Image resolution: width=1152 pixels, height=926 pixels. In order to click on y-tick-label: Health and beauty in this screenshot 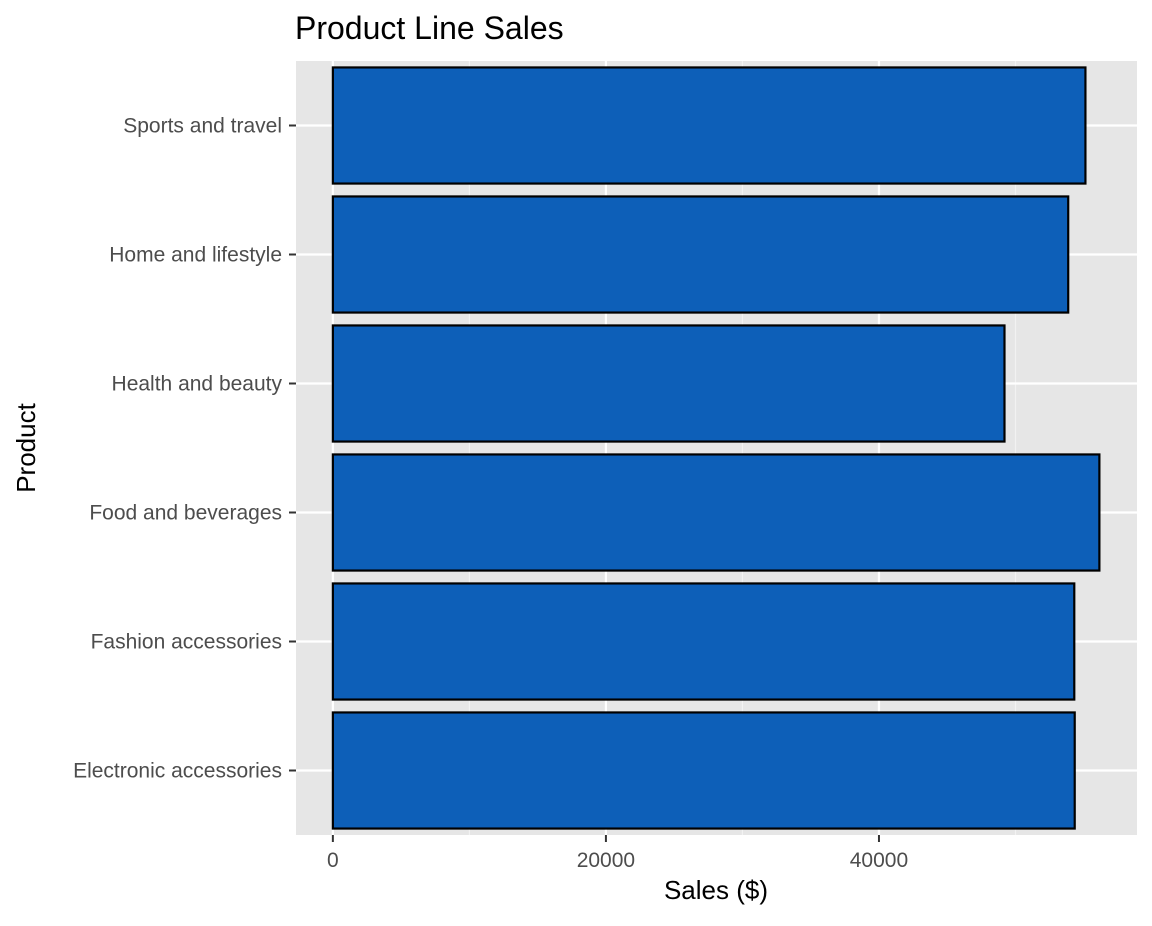, I will do `click(197, 384)`.